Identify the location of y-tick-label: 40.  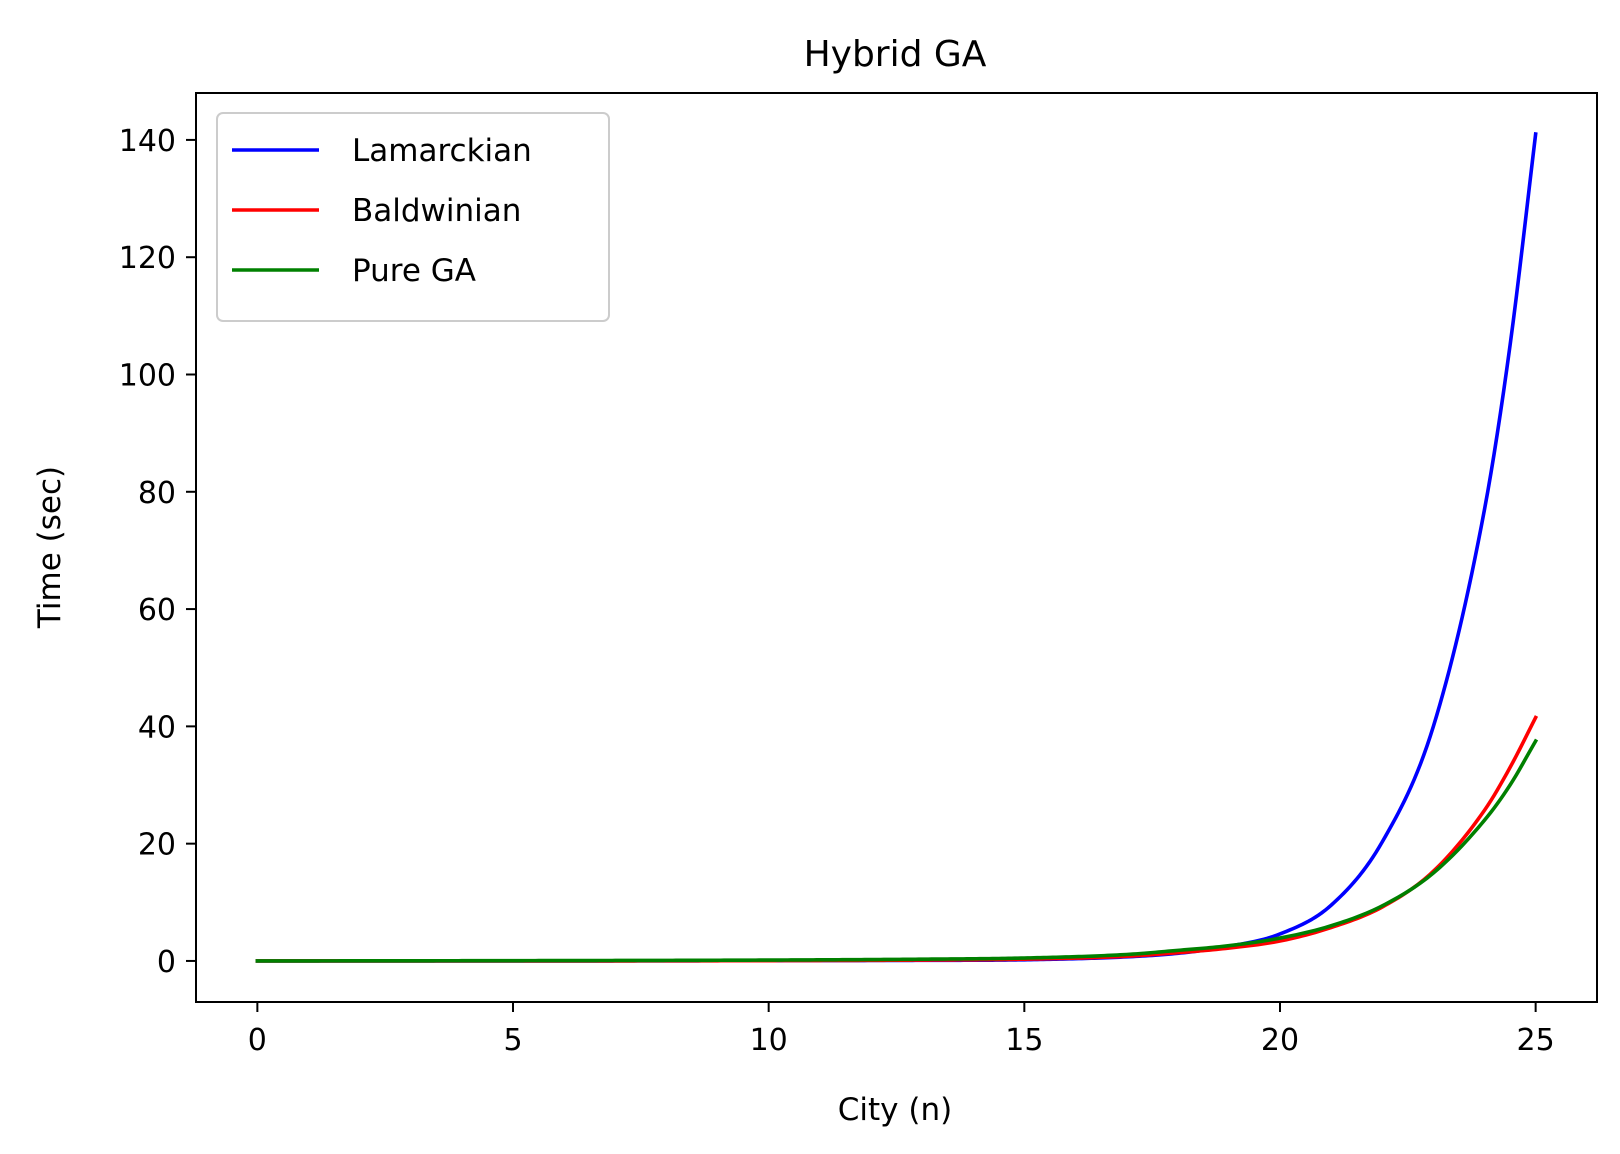
(157, 727).